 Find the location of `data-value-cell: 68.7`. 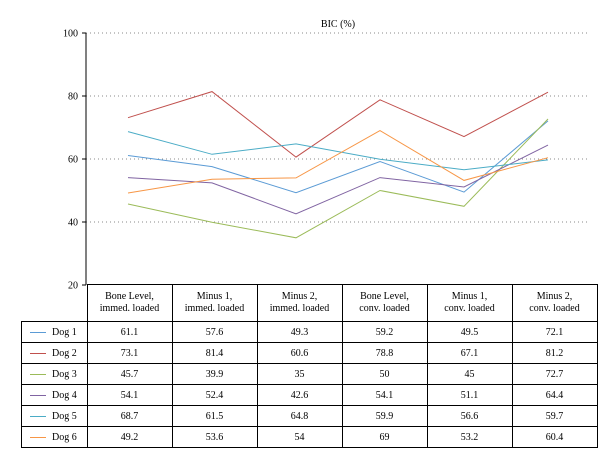

data-value-cell: 68.7 is located at coordinates (129, 416).